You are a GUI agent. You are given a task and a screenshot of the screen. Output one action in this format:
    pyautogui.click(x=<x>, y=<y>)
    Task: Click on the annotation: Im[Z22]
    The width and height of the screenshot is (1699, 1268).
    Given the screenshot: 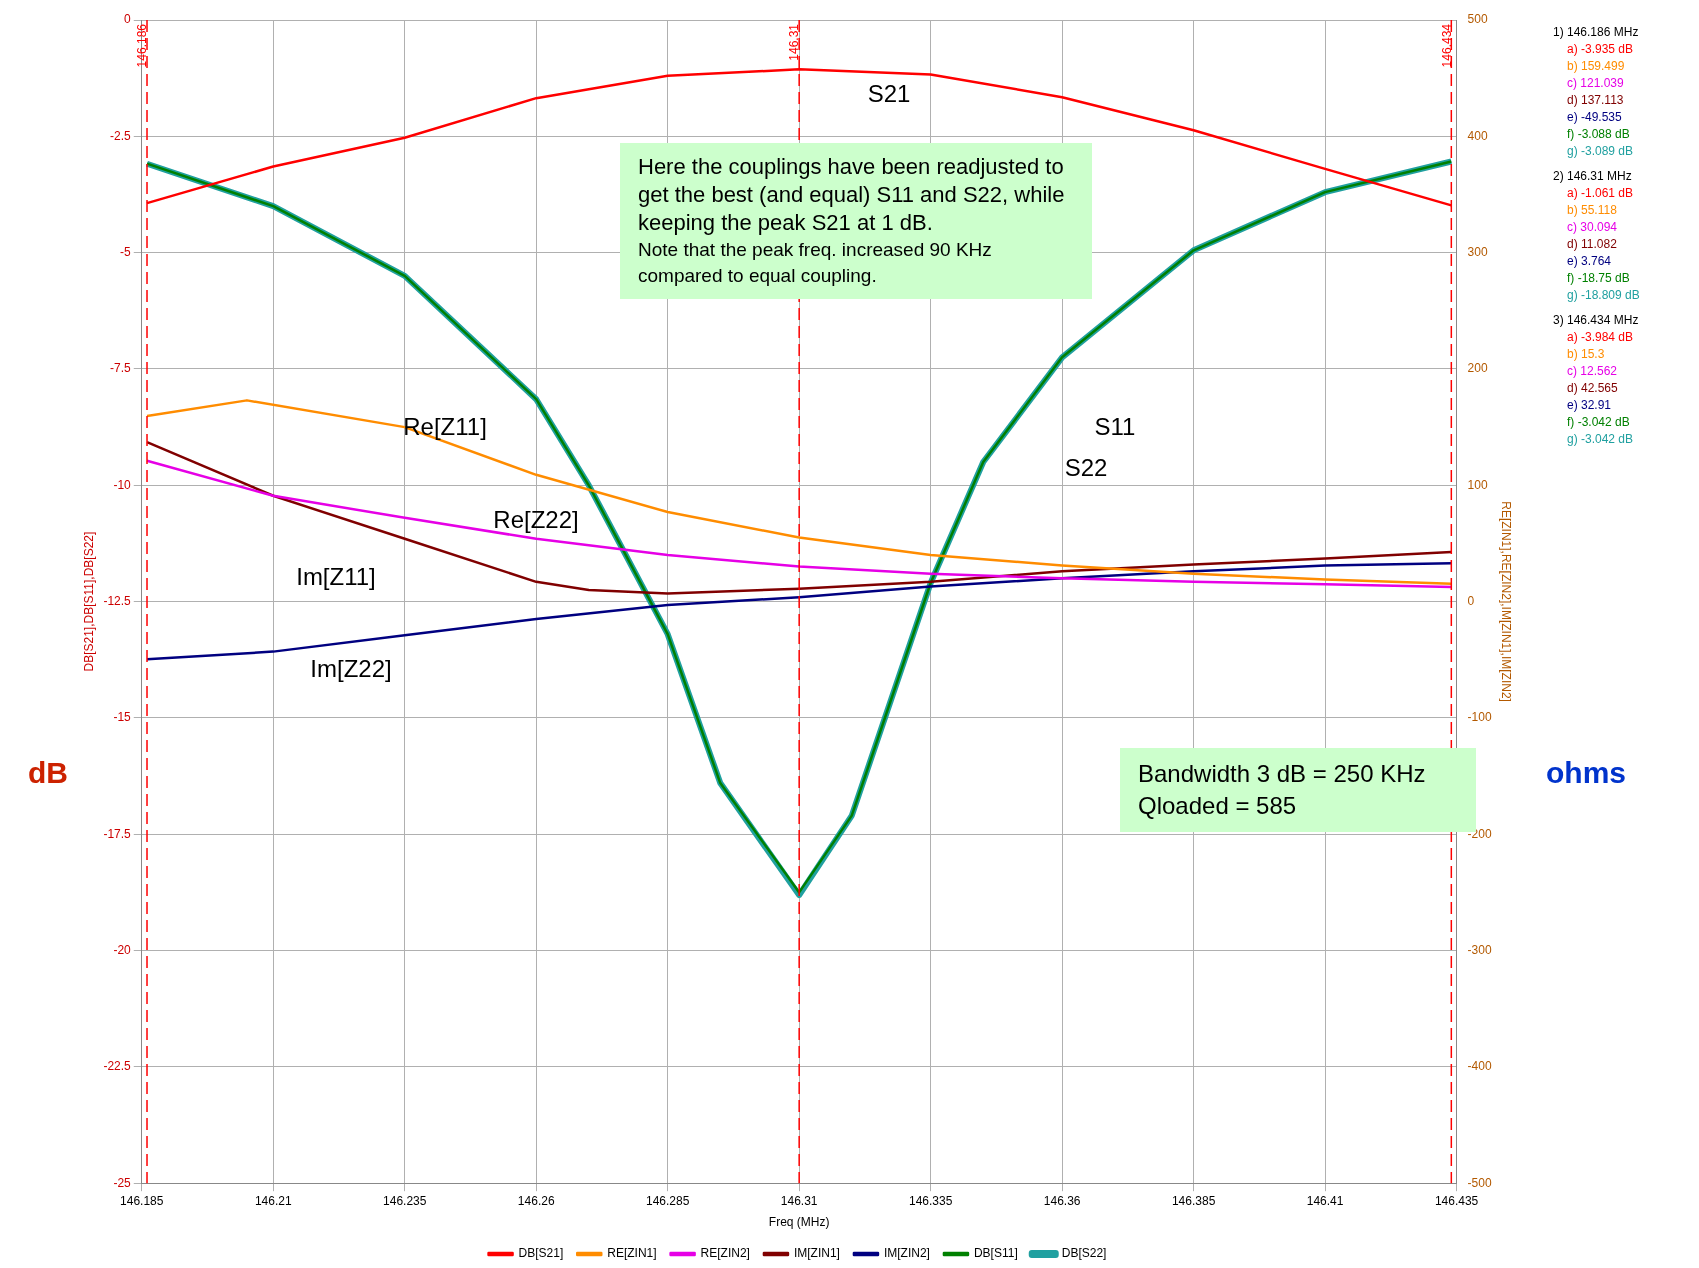 What is the action you would take?
    pyautogui.click(x=351, y=669)
    